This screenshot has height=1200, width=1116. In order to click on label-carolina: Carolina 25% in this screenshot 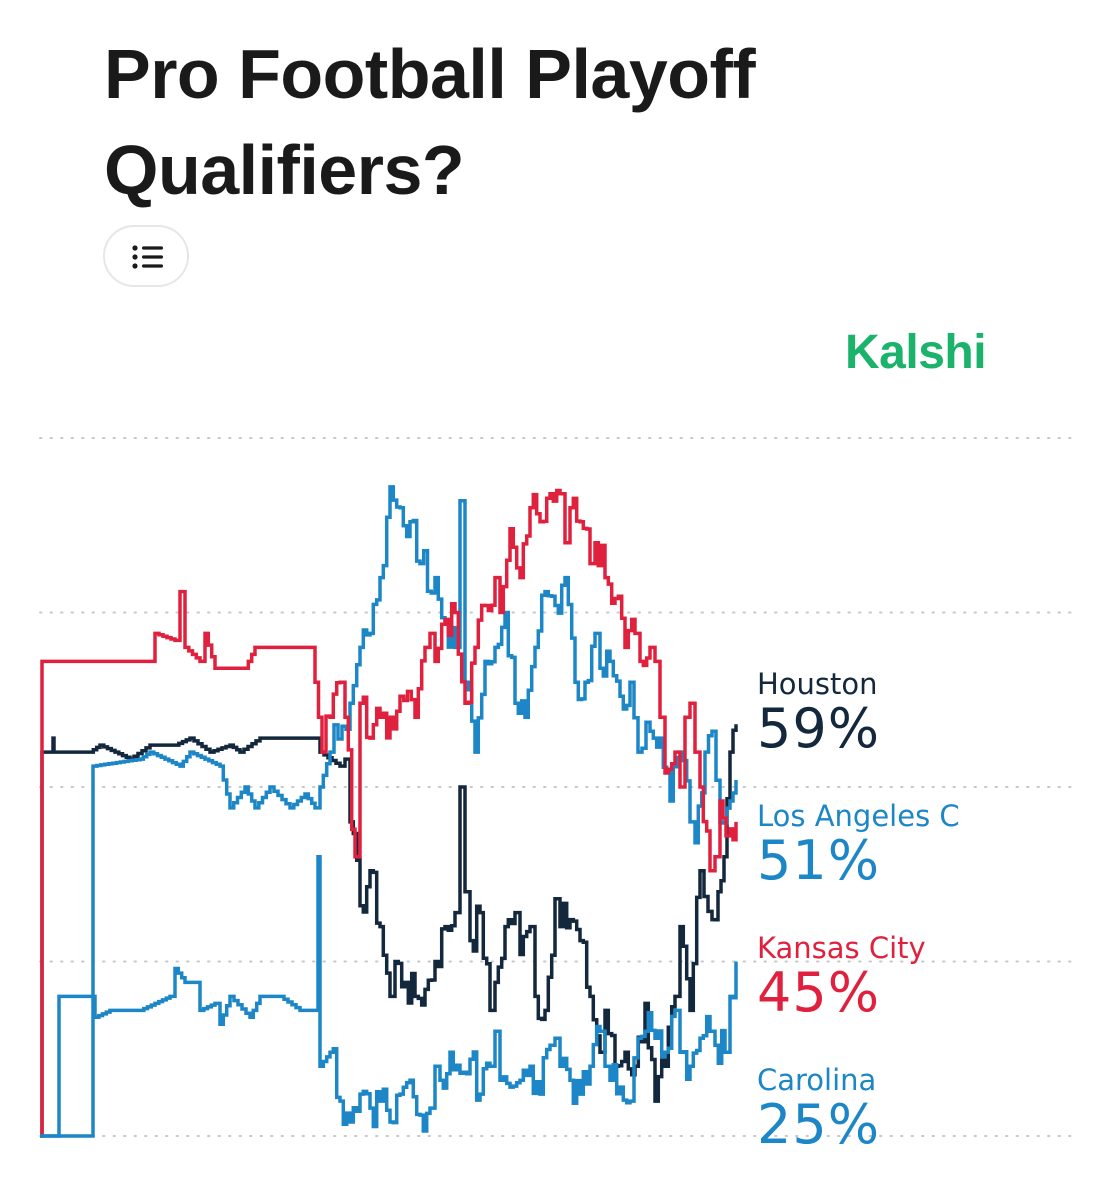, I will do `click(818, 1109)`.